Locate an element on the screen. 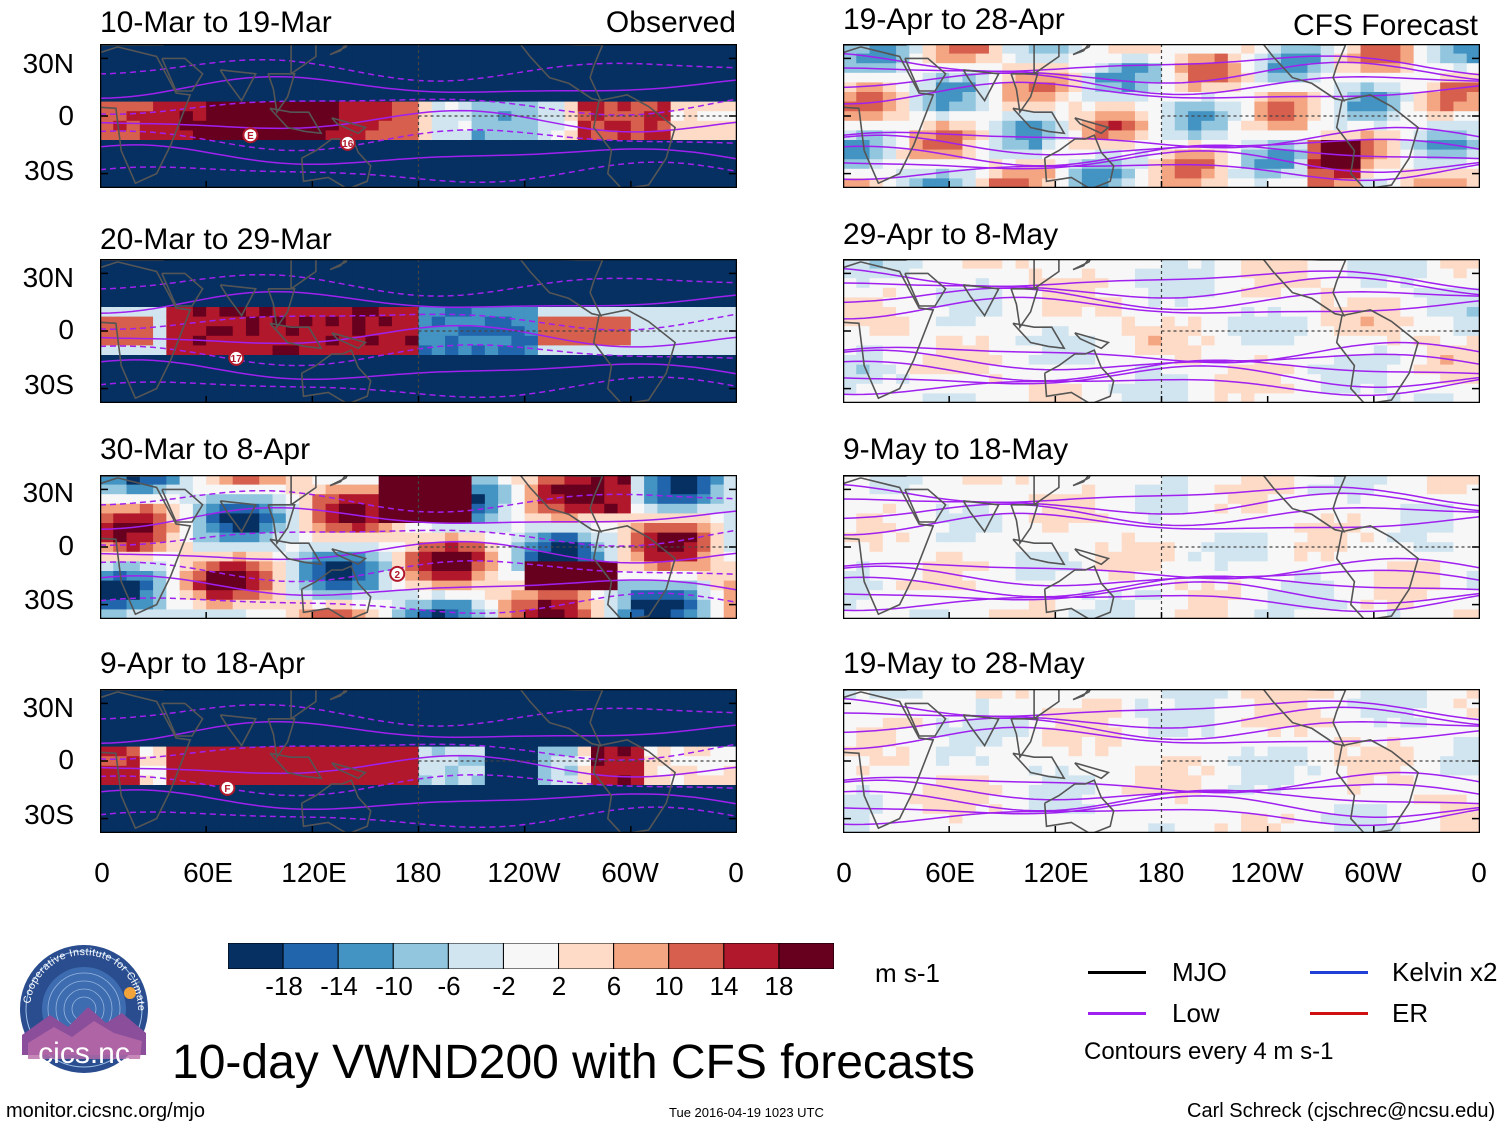 The width and height of the screenshot is (1510, 1127). coastline is located at coordinates (281, 94).